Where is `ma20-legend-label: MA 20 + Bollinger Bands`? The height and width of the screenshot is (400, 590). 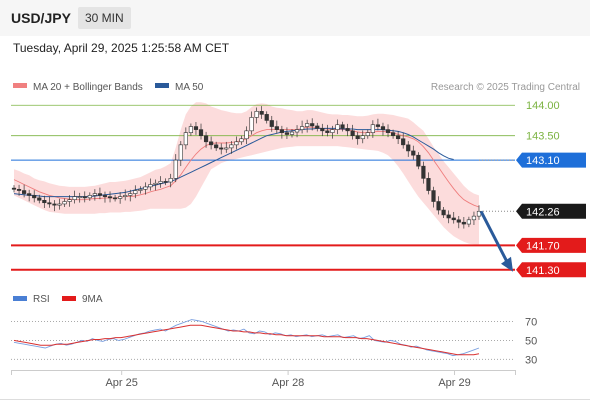
ma20-legend-label: MA 20 + Bollinger Bands is located at coordinates (88, 87).